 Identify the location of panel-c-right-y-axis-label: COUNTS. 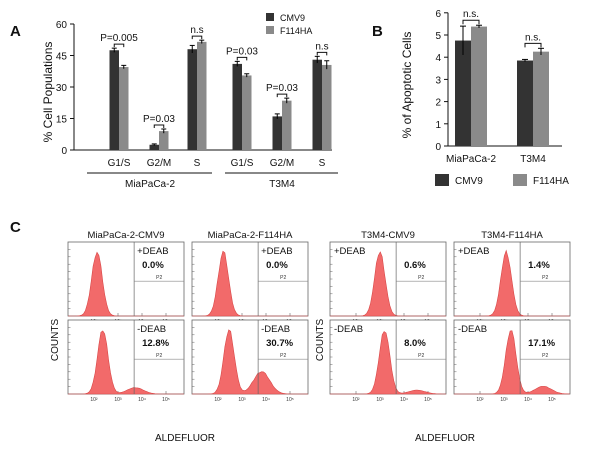
(320, 340).